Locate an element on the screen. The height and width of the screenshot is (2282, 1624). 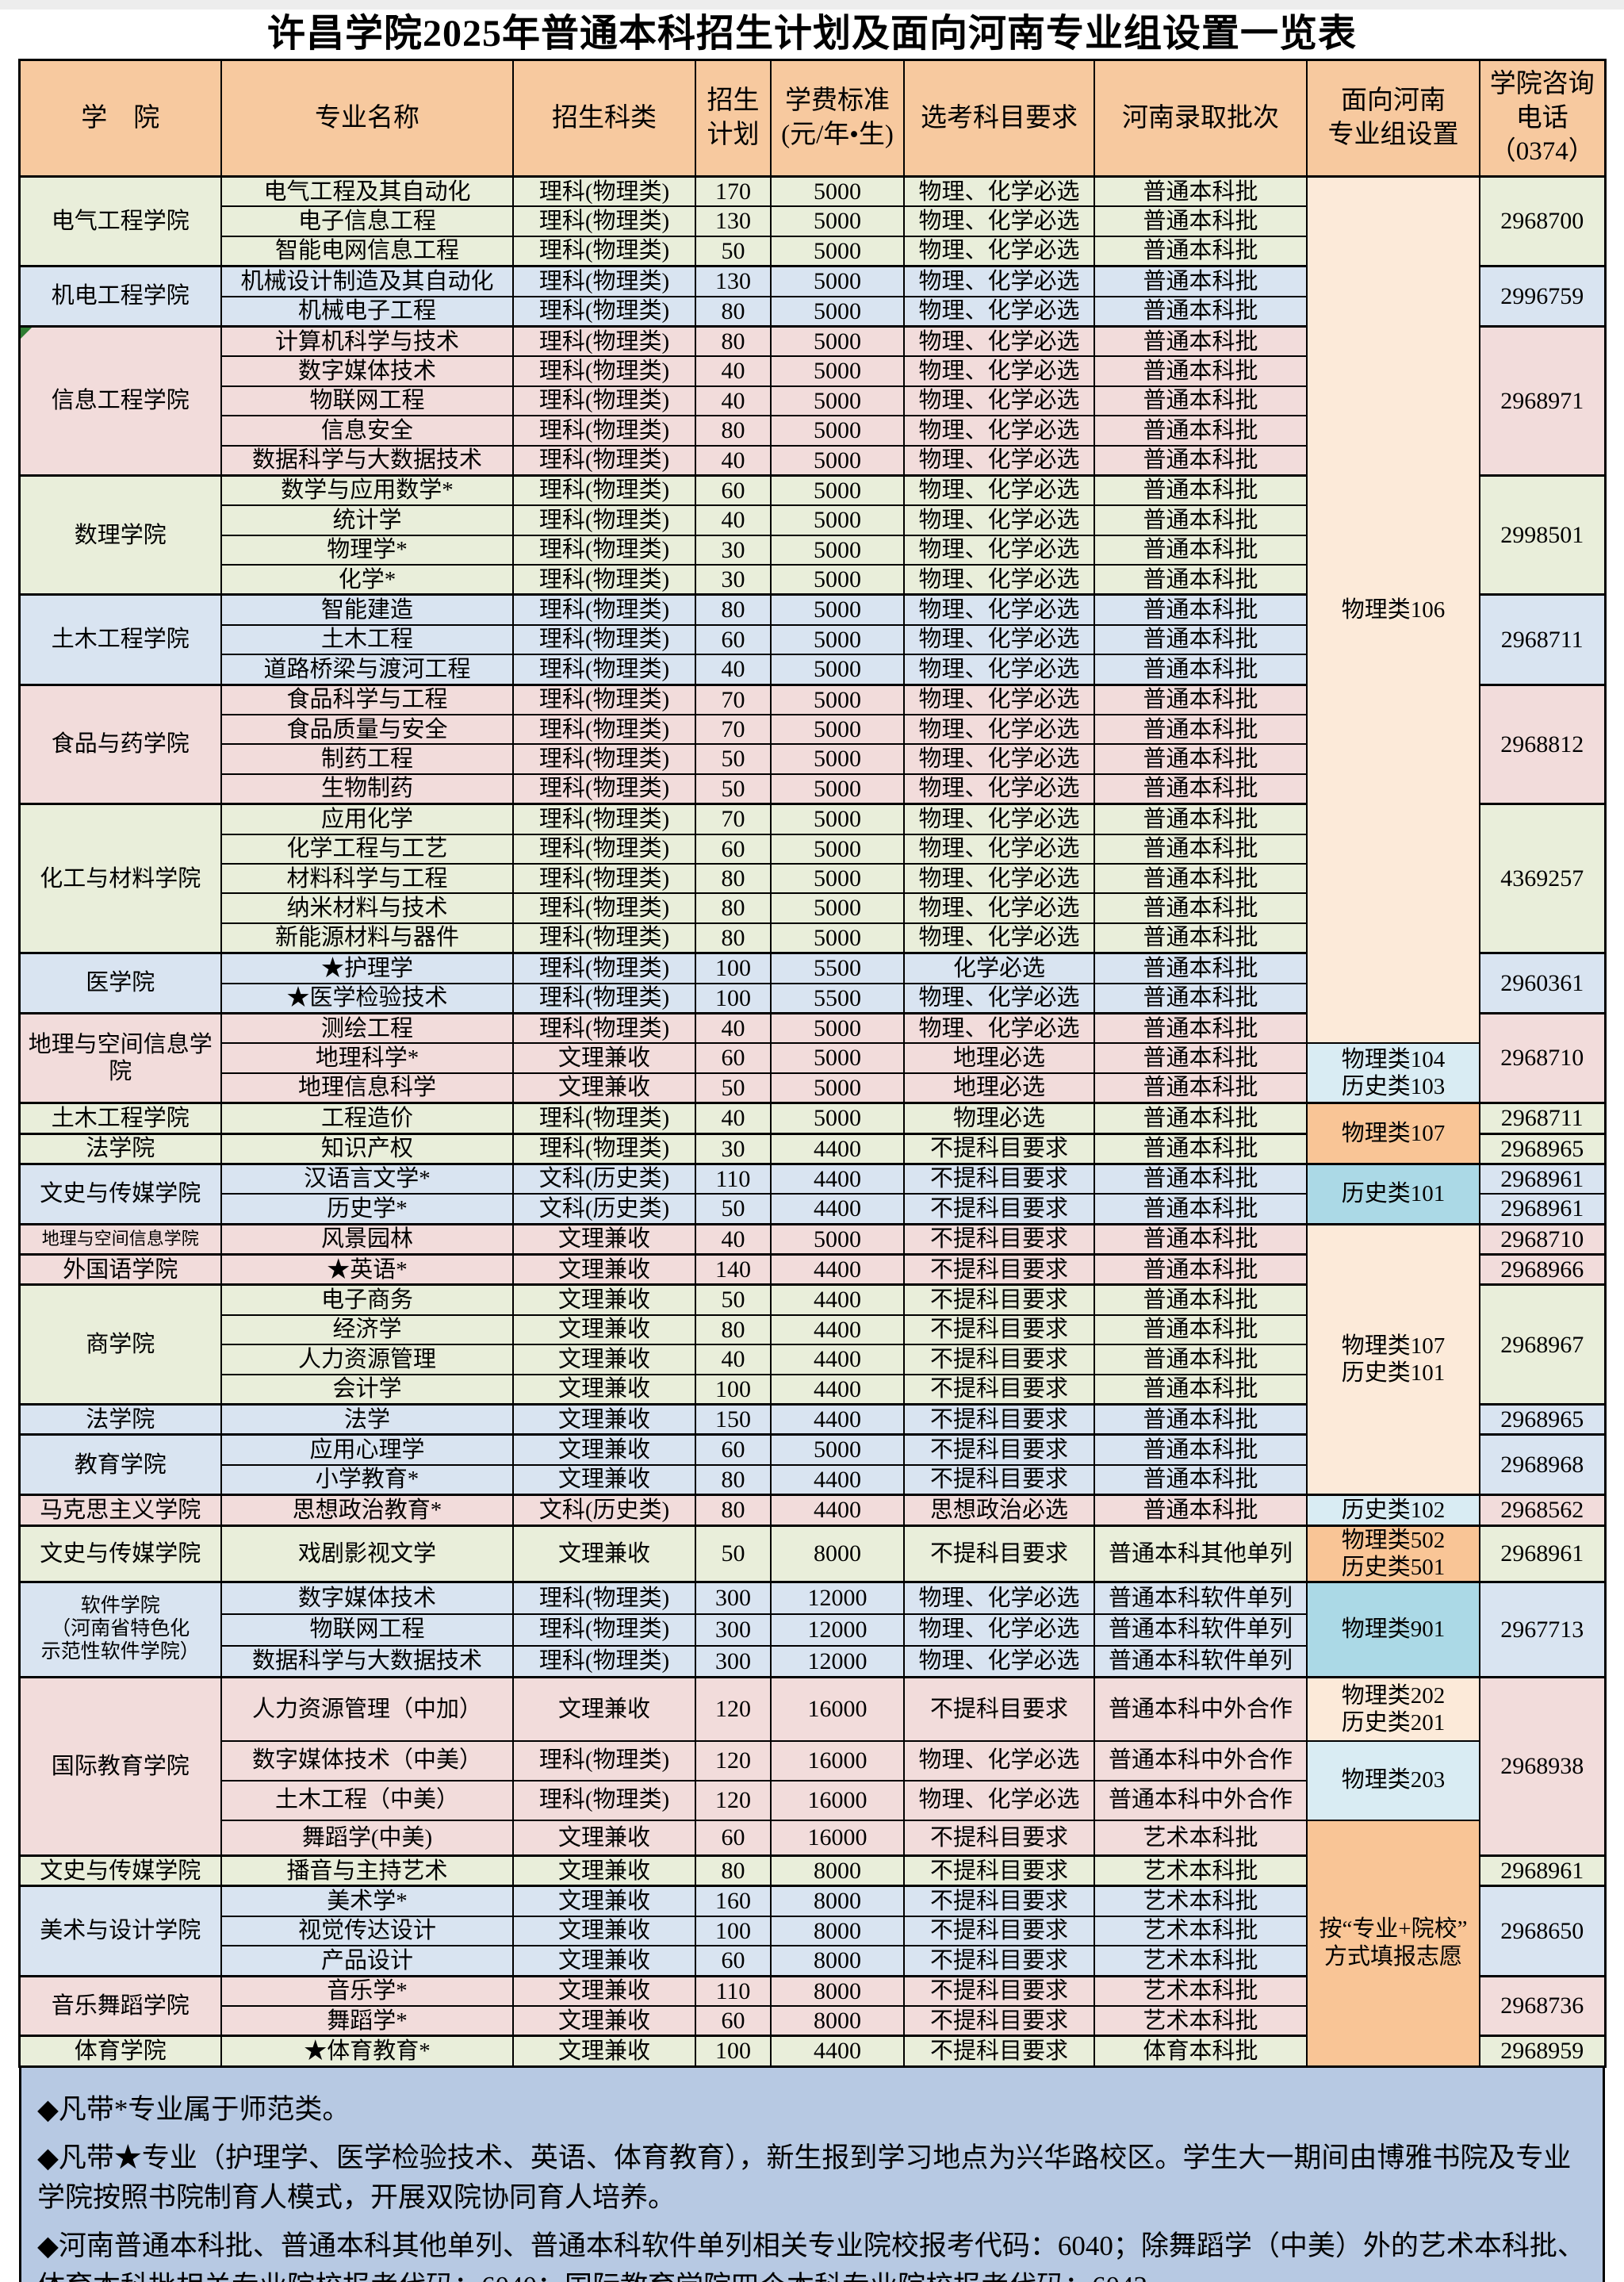
major-cell: 人力资源管理 is located at coordinates (367, 1359).